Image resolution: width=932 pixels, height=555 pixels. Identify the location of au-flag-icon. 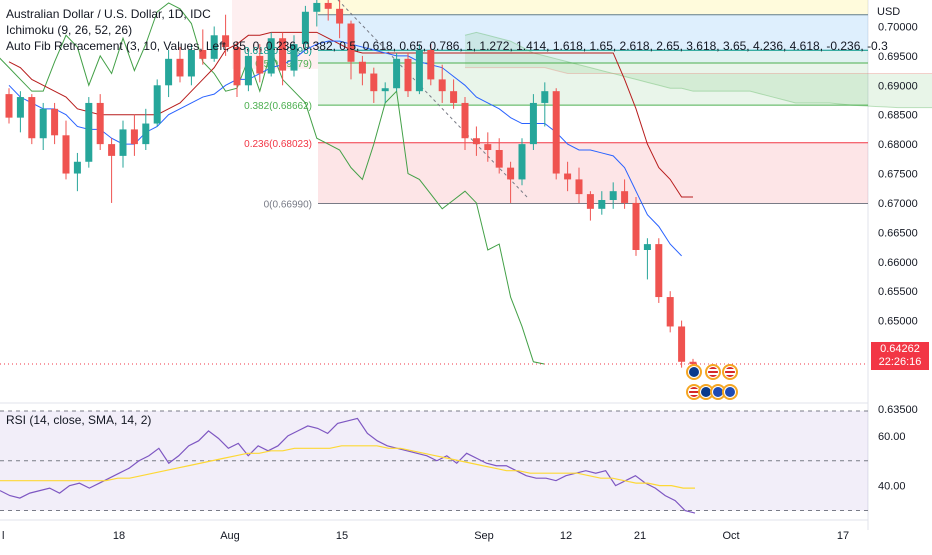
(694, 372).